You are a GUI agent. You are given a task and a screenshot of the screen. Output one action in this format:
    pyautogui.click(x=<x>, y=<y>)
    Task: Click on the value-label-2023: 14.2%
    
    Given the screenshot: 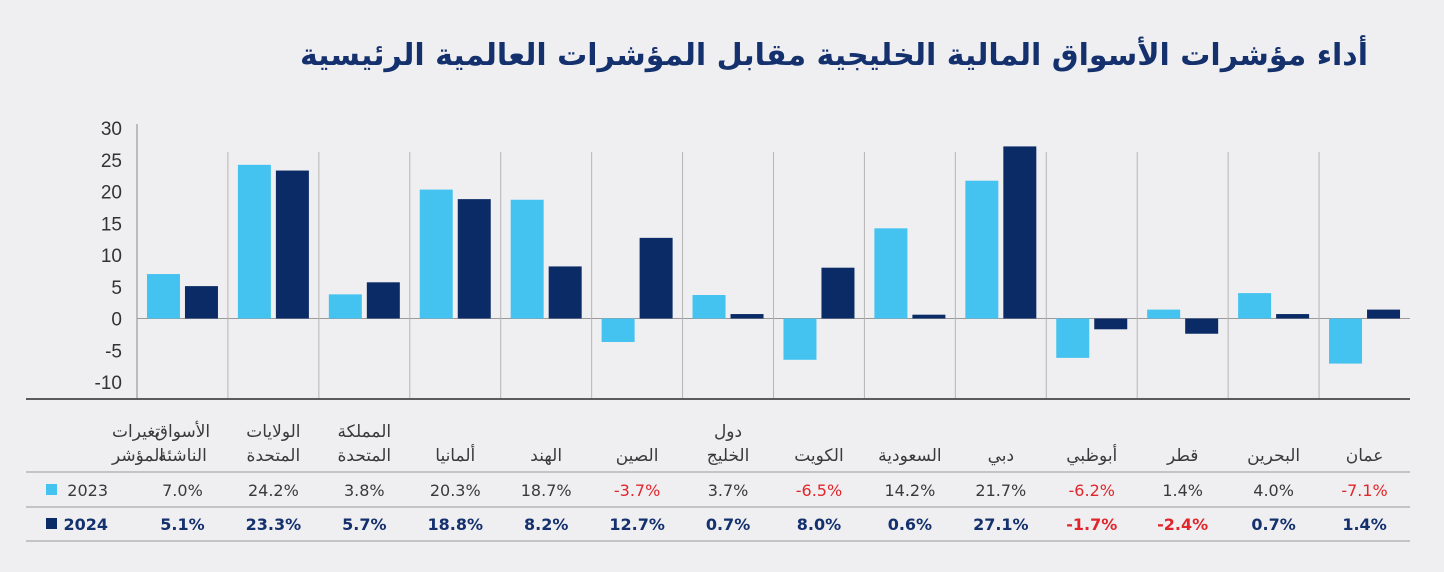 What is the action you would take?
    pyautogui.click(x=909, y=490)
    